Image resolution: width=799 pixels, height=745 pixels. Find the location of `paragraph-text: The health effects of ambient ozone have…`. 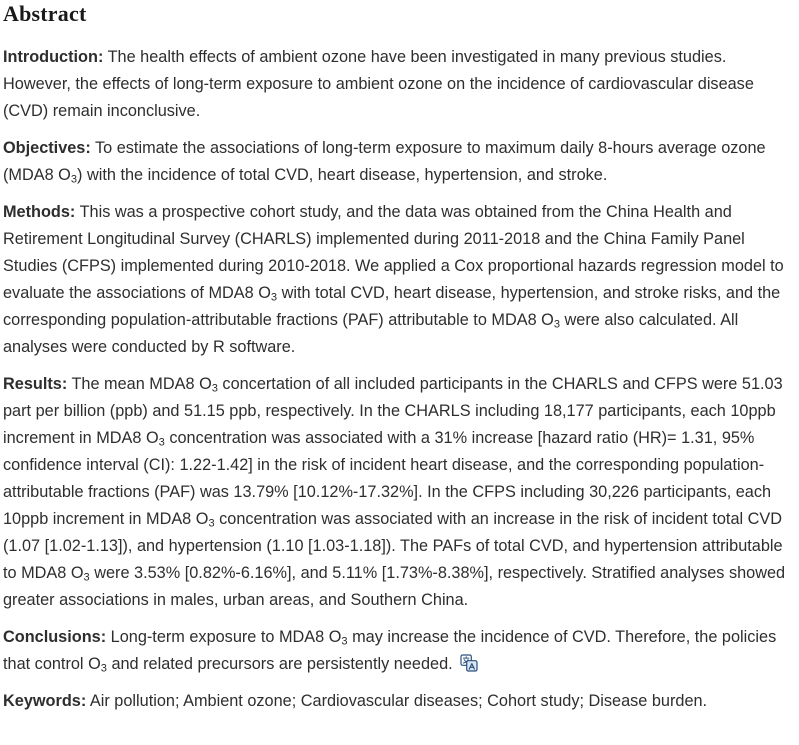

paragraph-text: The health effects of ambient ozone have… is located at coordinates (378, 84).